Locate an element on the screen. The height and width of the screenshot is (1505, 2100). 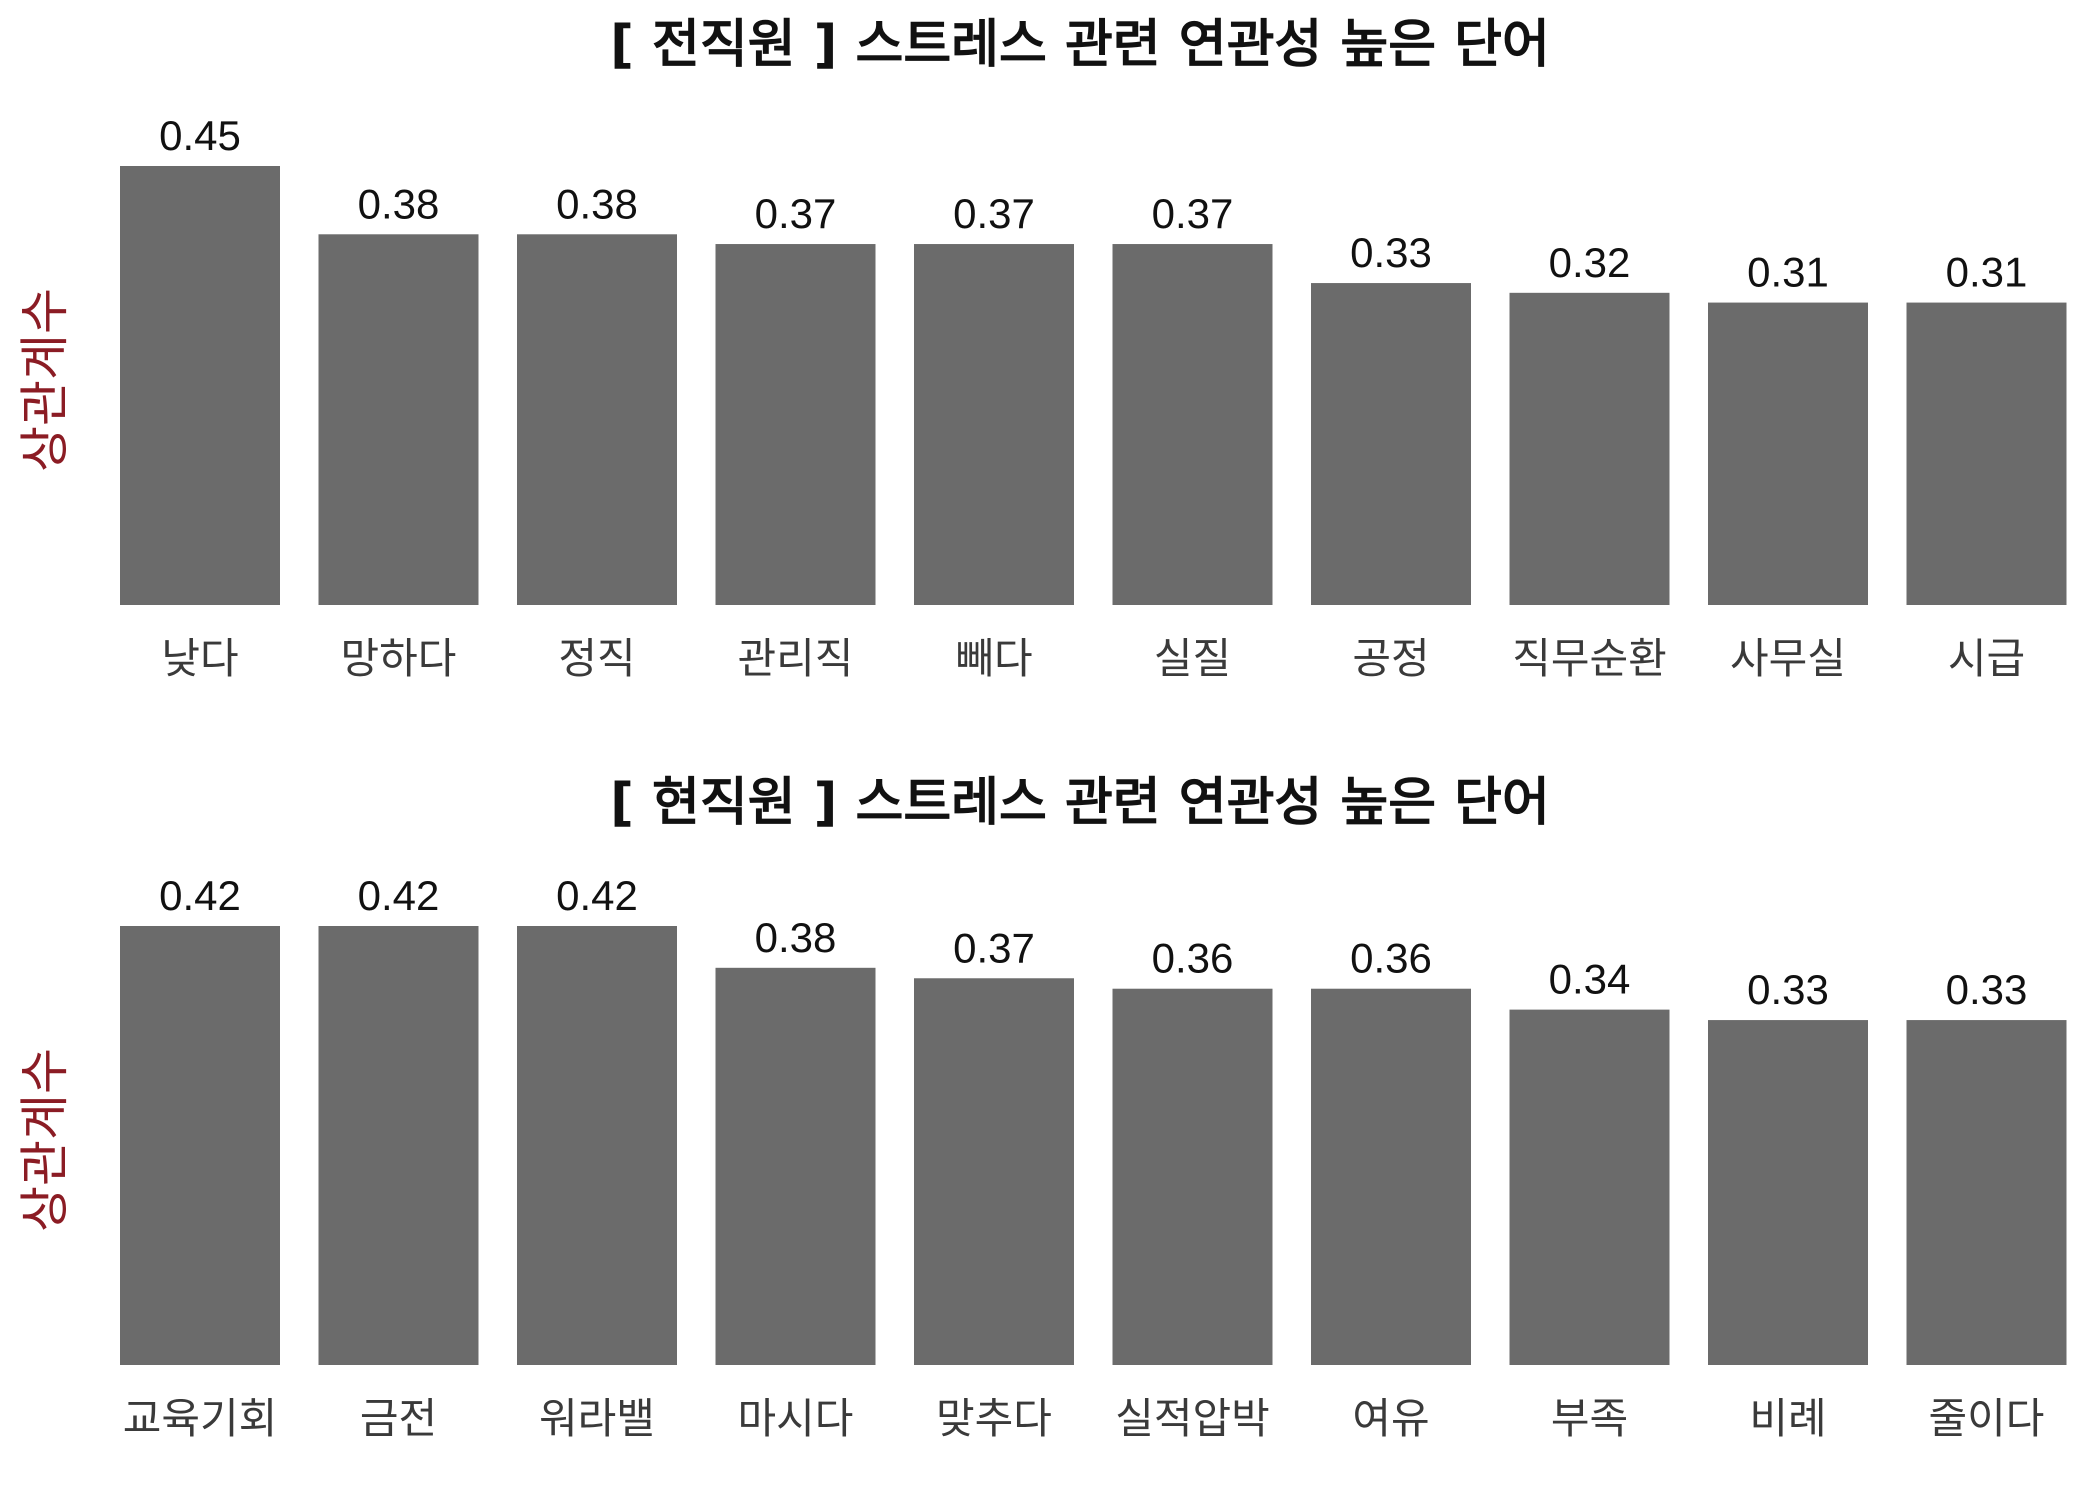
x-tick-label: 교육기회 is located at coordinates (200, 1418).